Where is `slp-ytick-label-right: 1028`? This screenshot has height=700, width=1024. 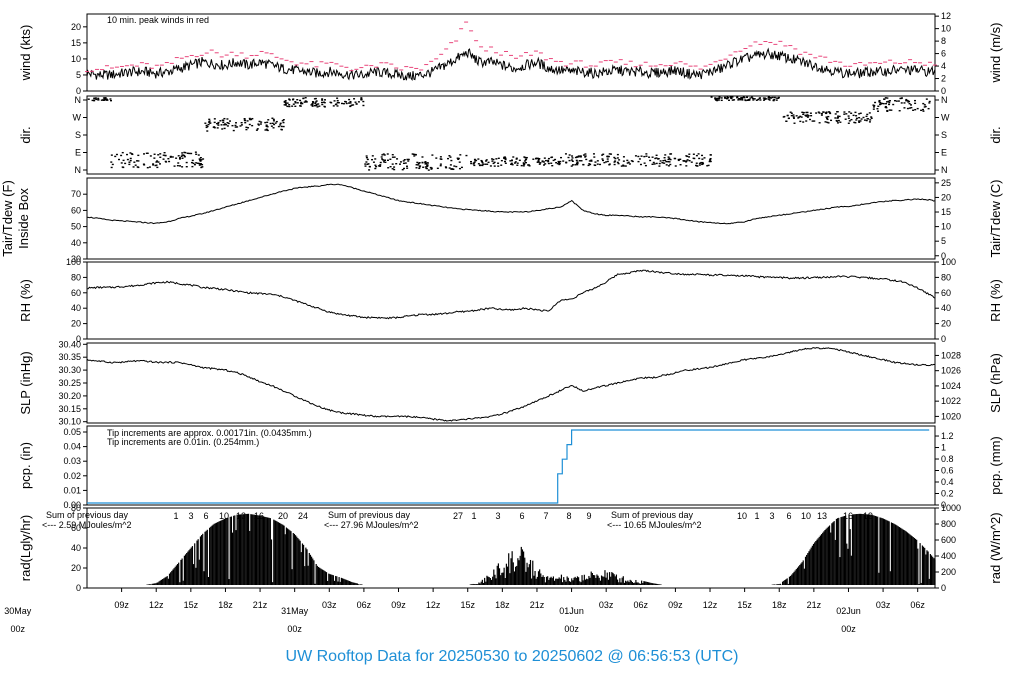
slp-ytick-label-right: 1028 is located at coordinates (951, 355).